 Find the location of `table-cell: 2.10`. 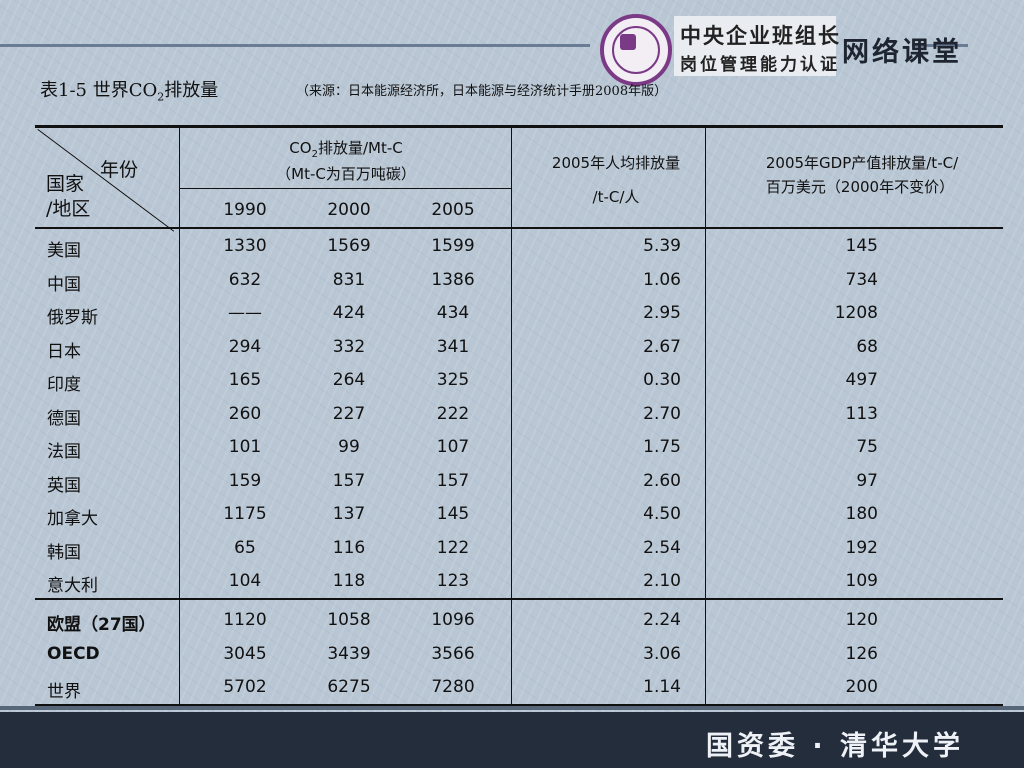

table-cell: 2.10 is located at coordinates (662, 581).